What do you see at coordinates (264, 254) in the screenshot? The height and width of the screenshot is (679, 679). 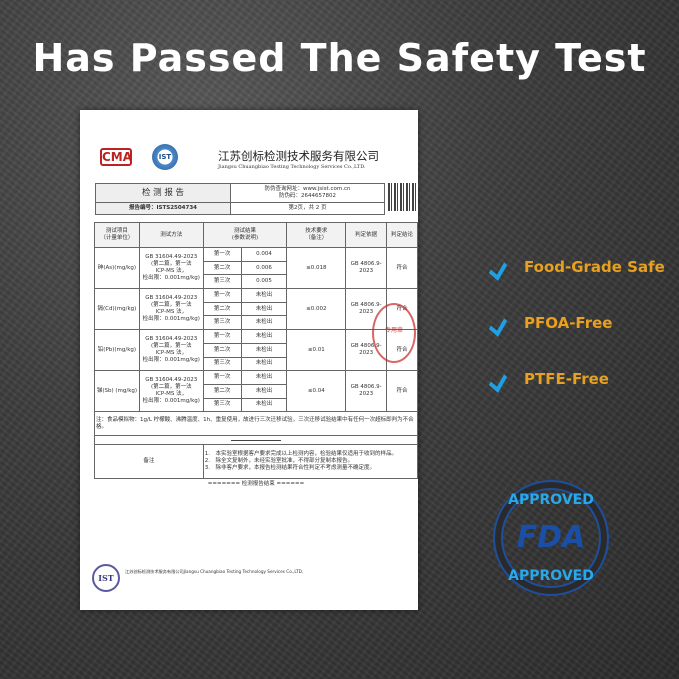 I see `result-value: 0.004` at bounding box center [264, 254].